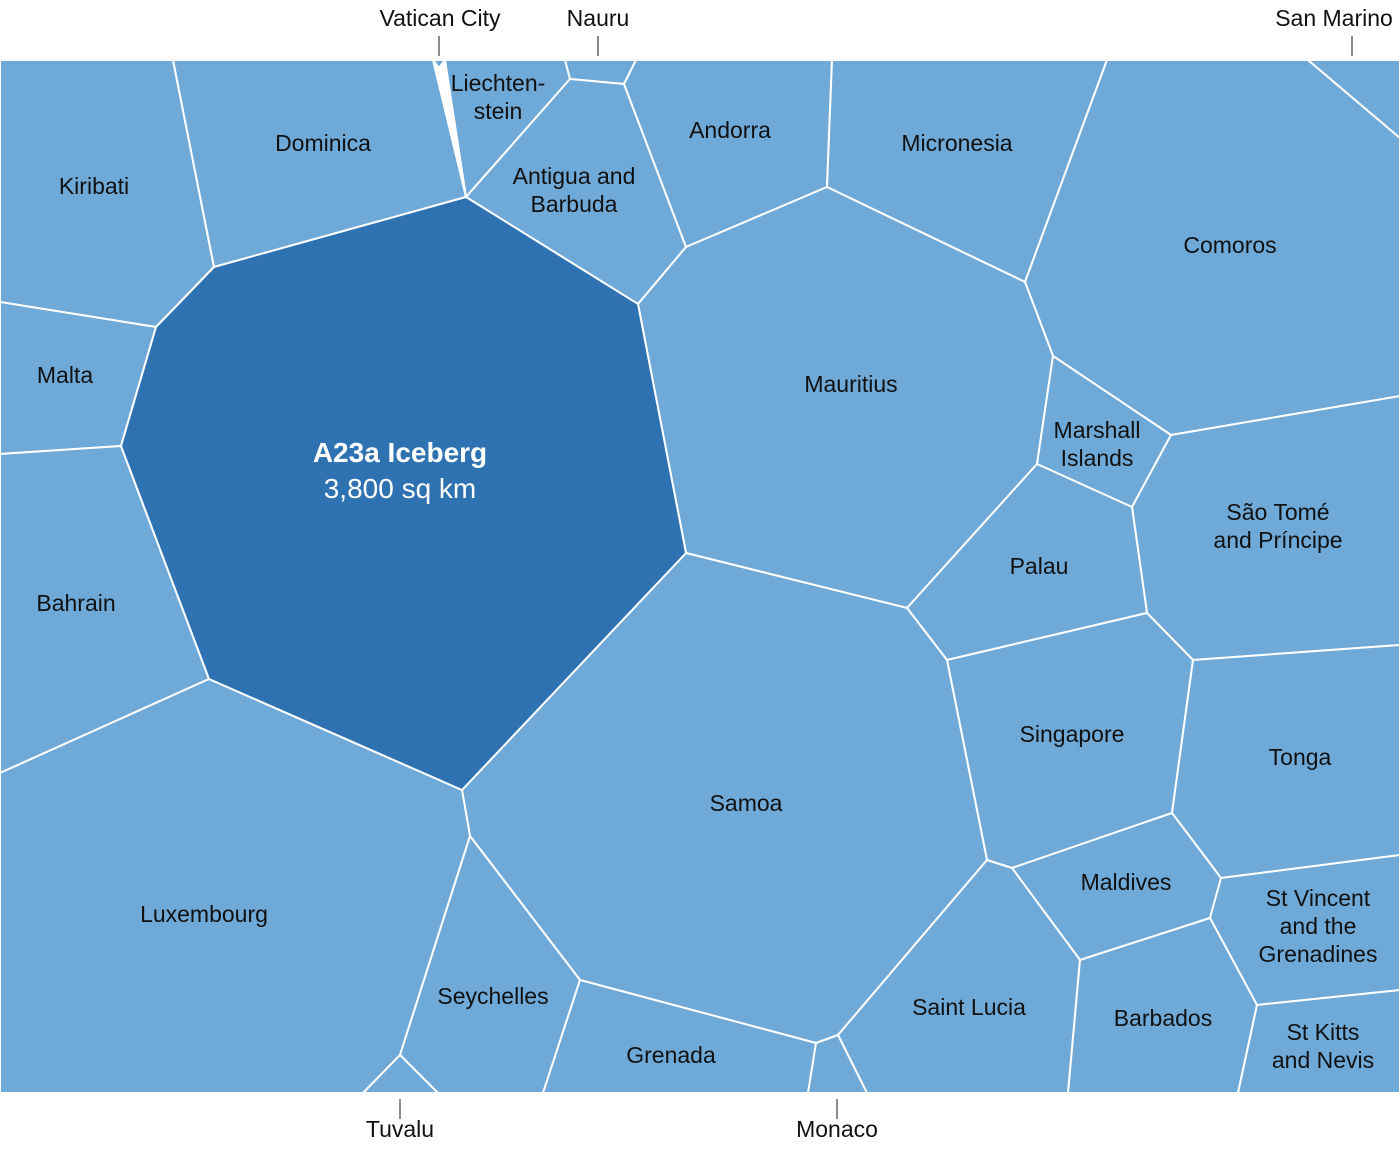 The height and width of the screenshot is (1150, 1400). I want to click on tonga-label-line: Tonga, so click(1300, 757).